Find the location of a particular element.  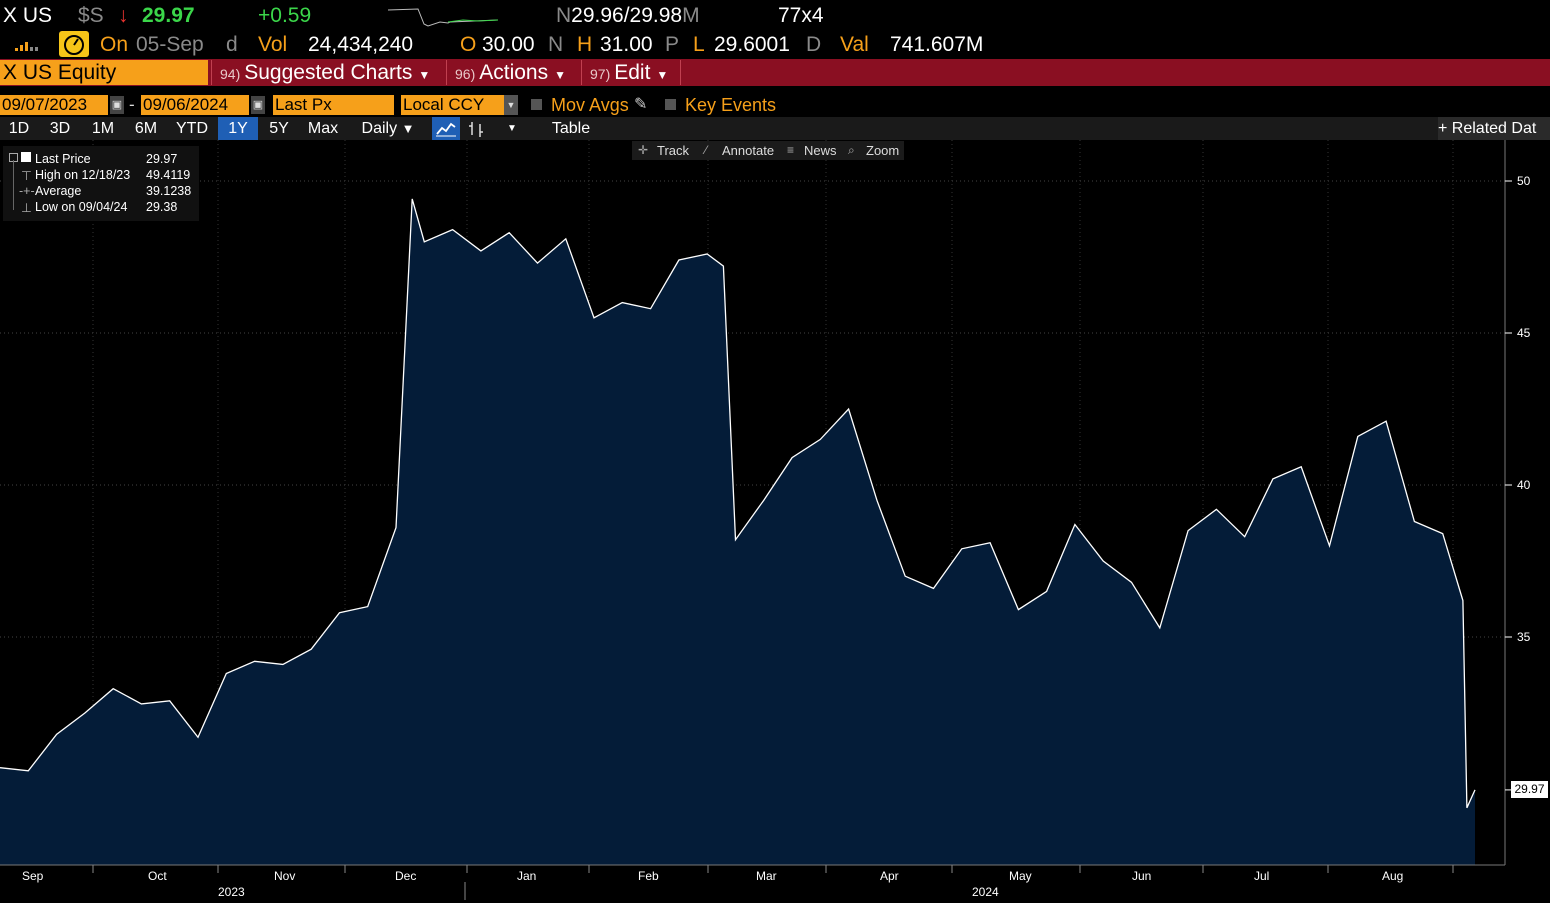

range-5y: 5Y is located at coordinates (279, 128).